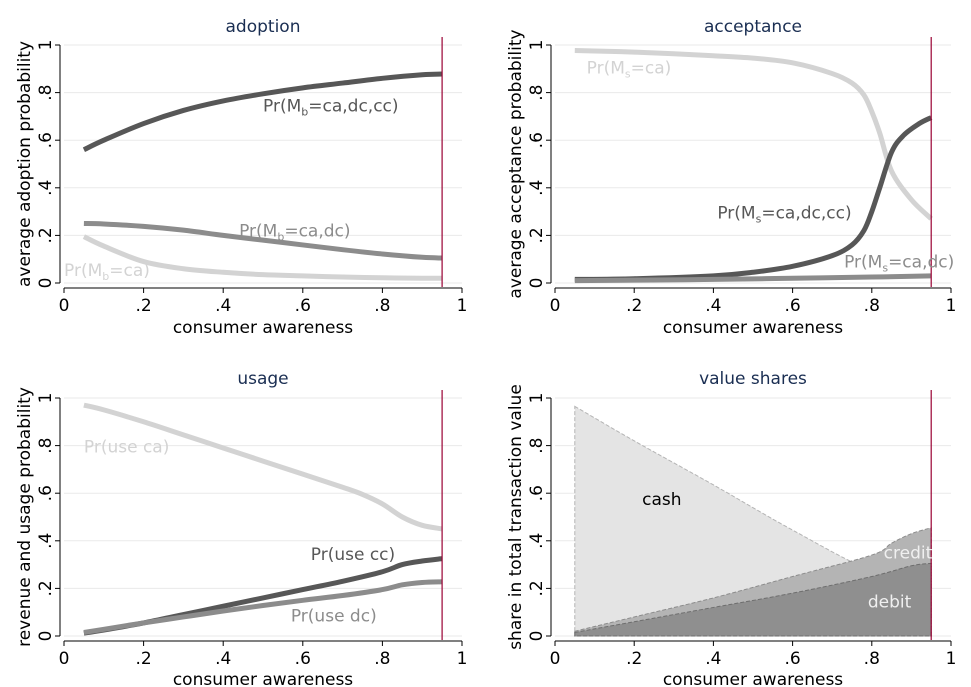 The image size is (971, 687). What do you see at coordinates (516, 517) in the screenshot?
I see `y-axis-title: share in total transaction value` at bounding box center [516, 517].